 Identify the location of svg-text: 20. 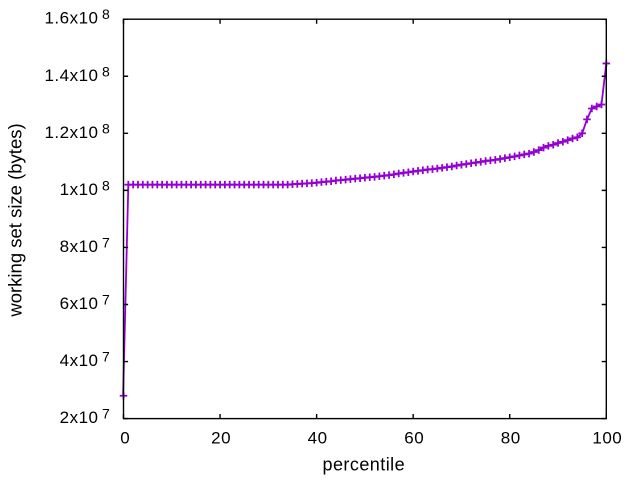
(221, 438).